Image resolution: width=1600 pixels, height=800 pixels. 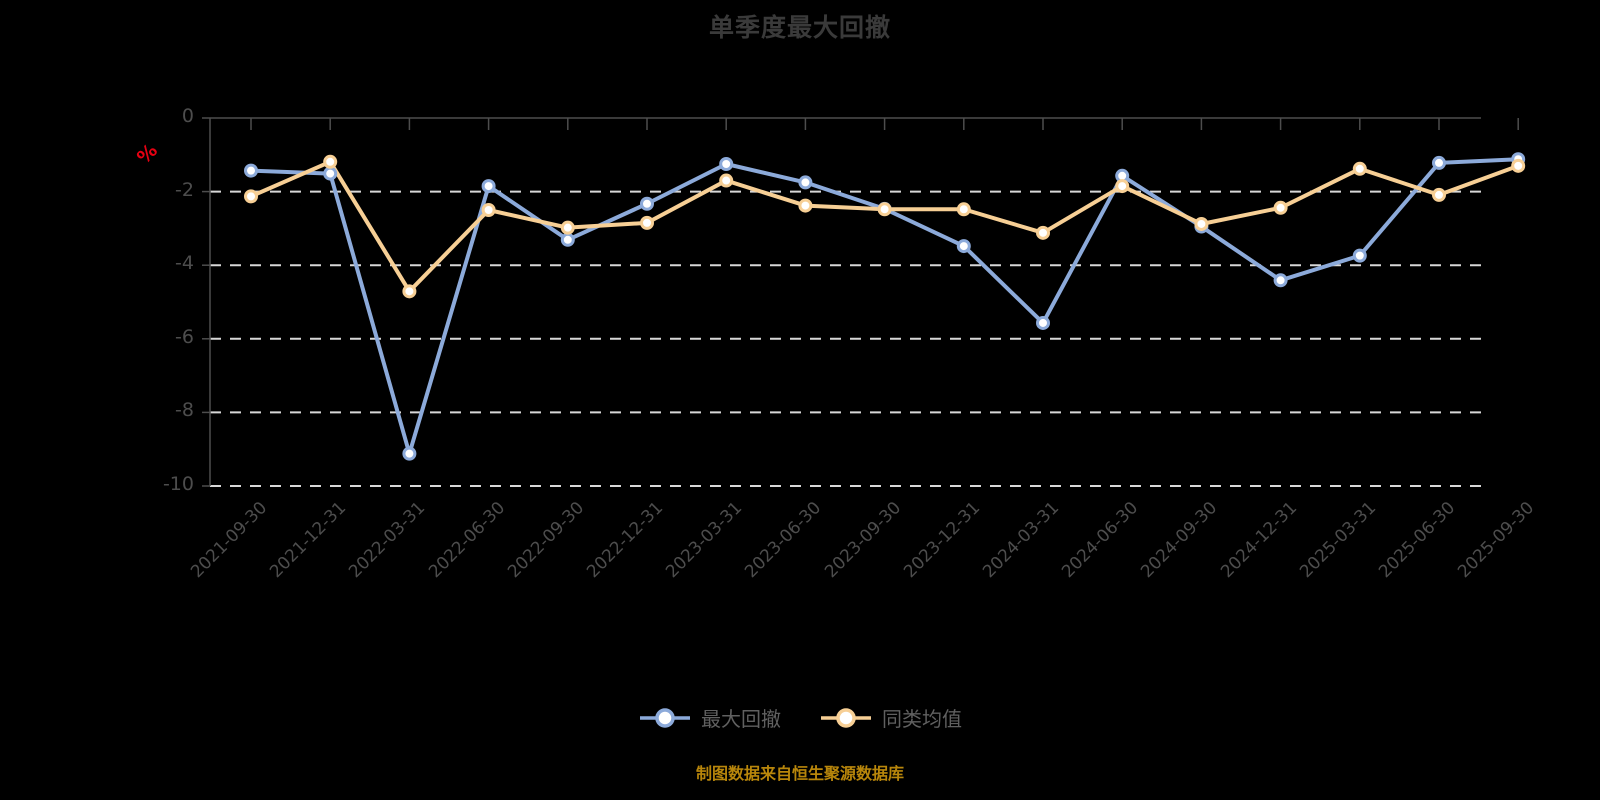 What do you see at coordinates (800, 717) in the screenshot?
I see `chart-legend: 最大回撤 同类均值` at bounding box center [800, 717].